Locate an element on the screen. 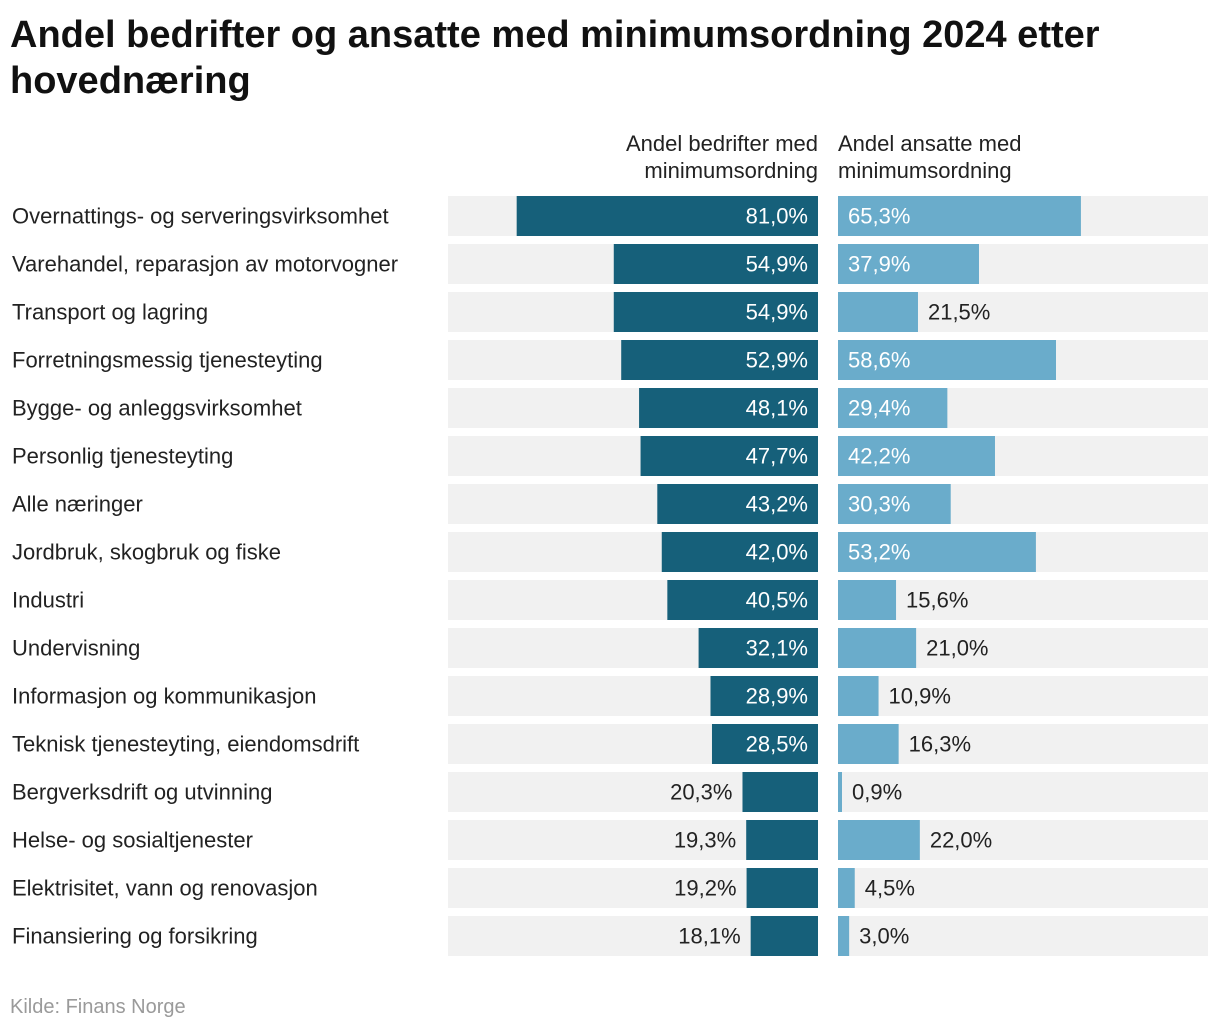  category-label: Alle næringer is located at coordinates (77, 504).